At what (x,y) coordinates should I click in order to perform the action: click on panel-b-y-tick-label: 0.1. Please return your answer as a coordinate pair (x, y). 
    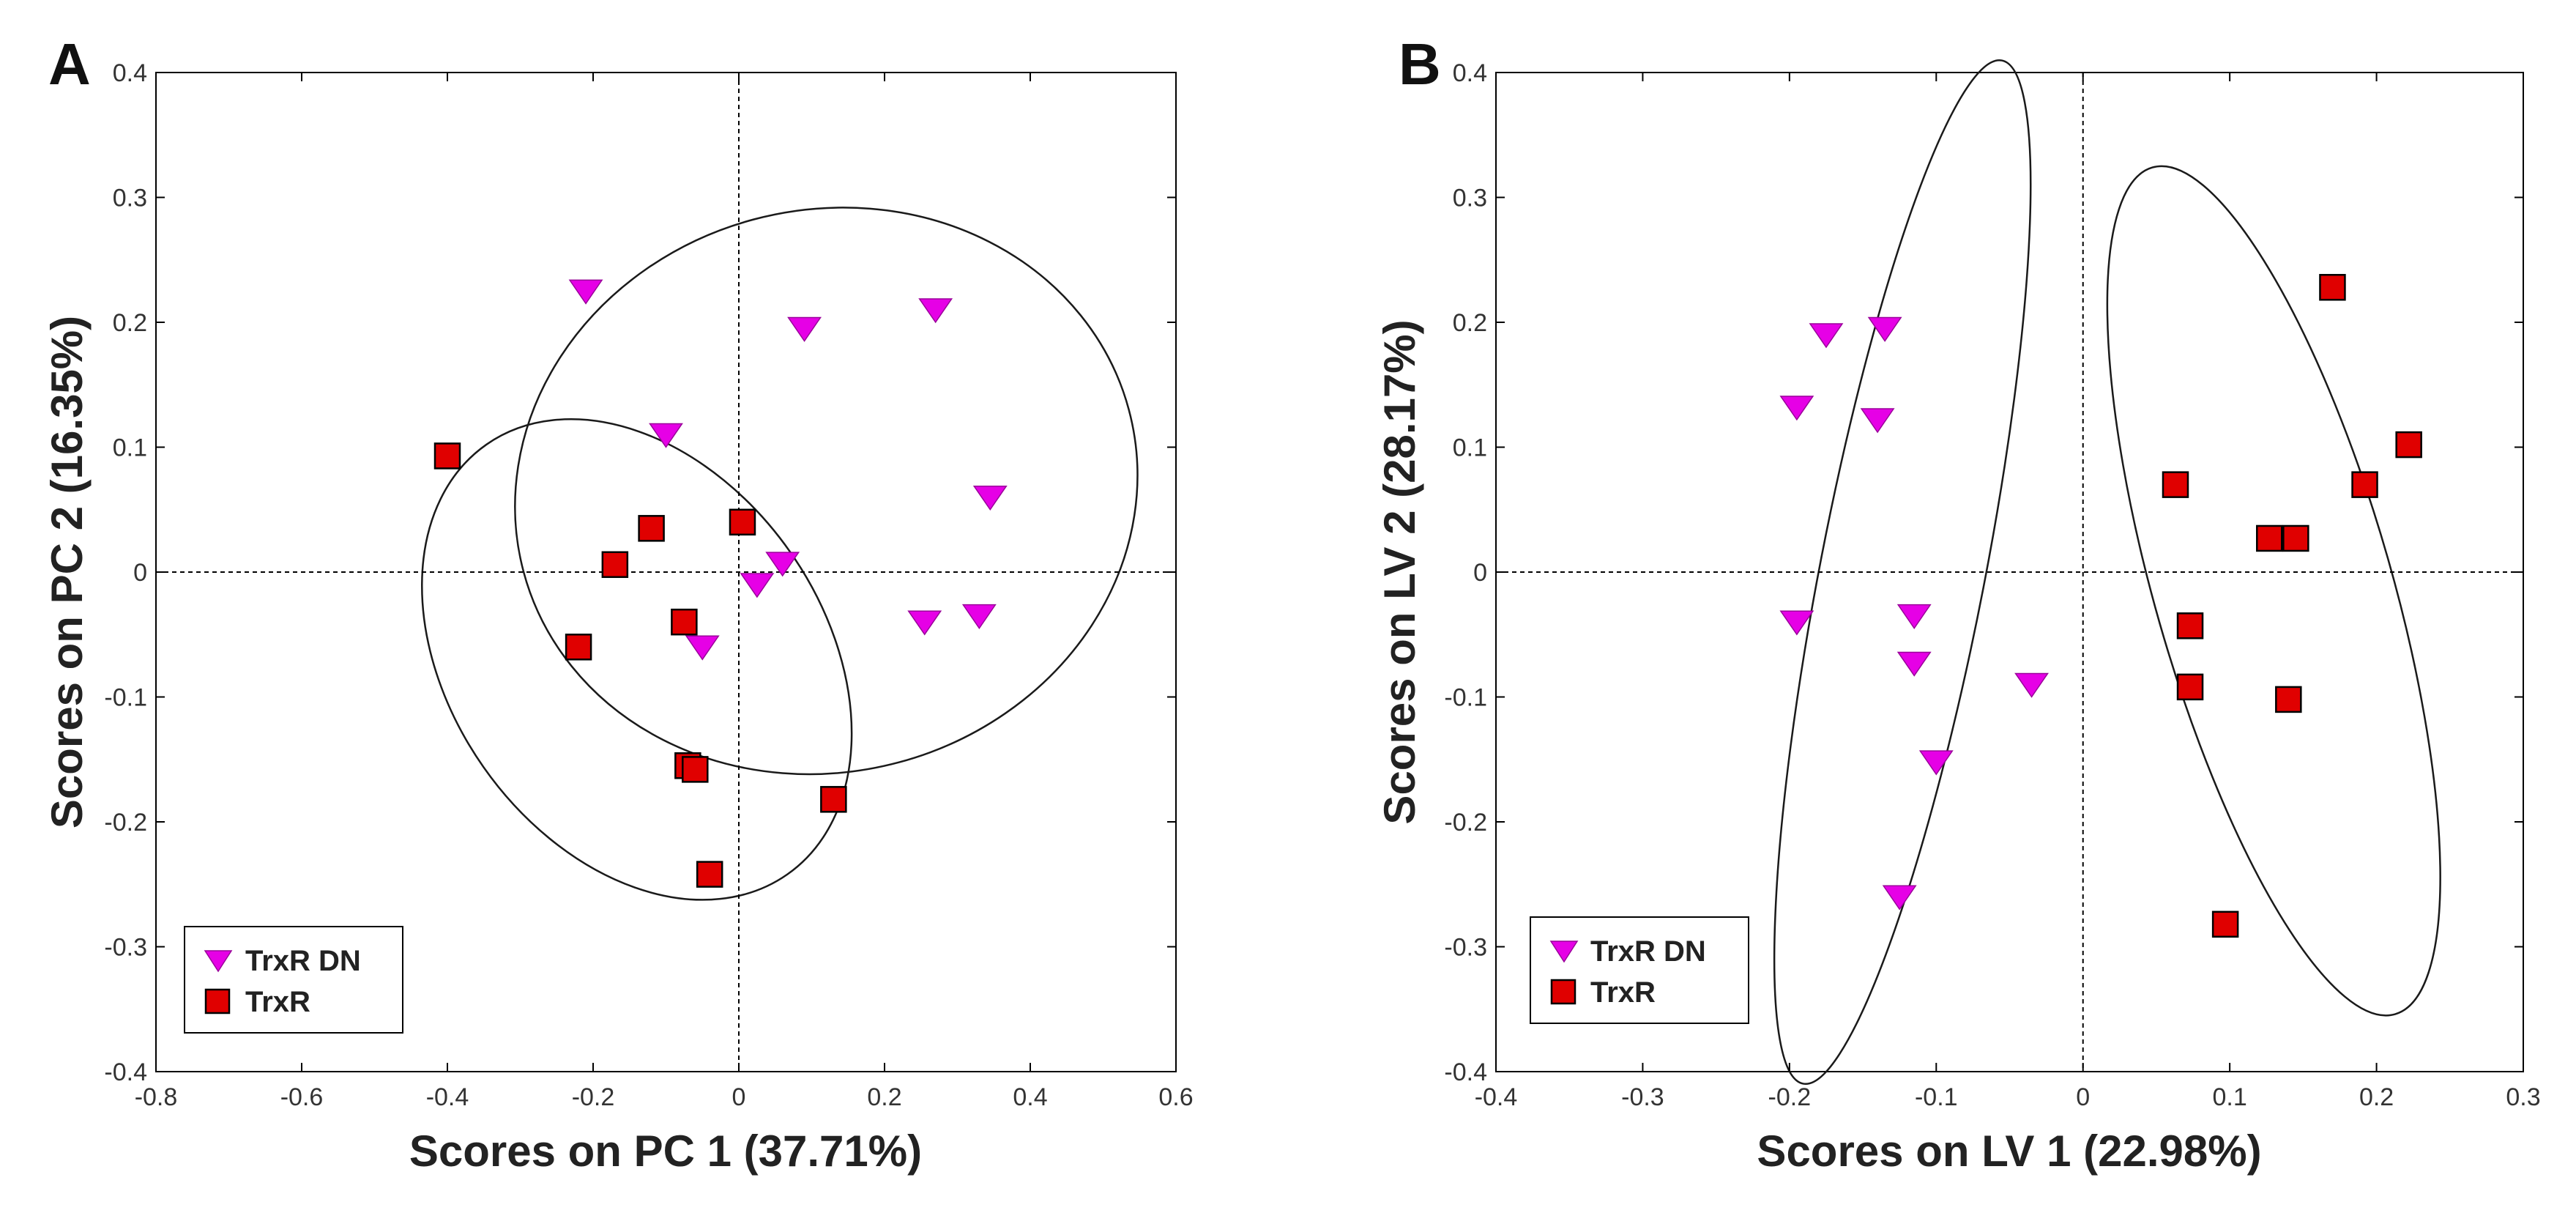
    Looking at the image, I should click on (1470, 448).